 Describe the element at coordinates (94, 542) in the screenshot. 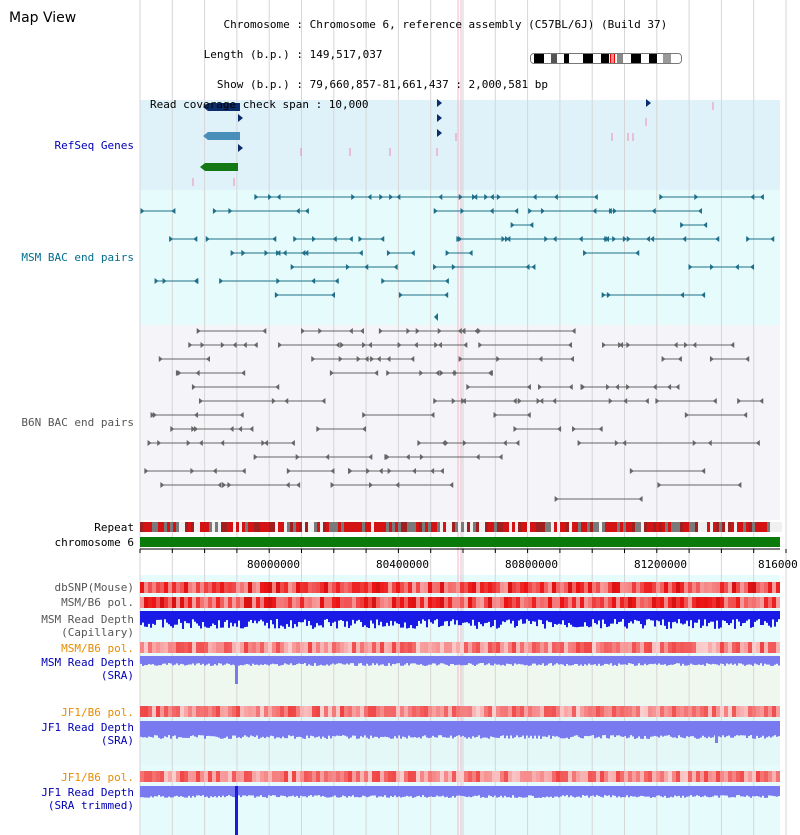

I see `track-label-chromosome: chromosome 6` at that location.